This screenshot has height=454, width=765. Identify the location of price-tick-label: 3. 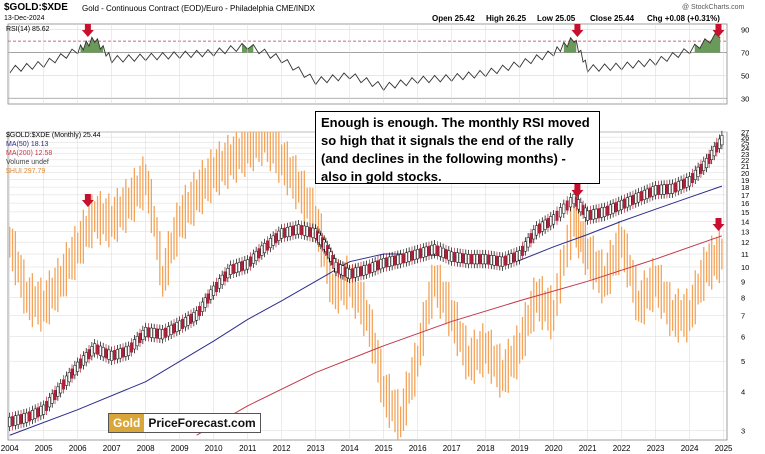
(743, 431).